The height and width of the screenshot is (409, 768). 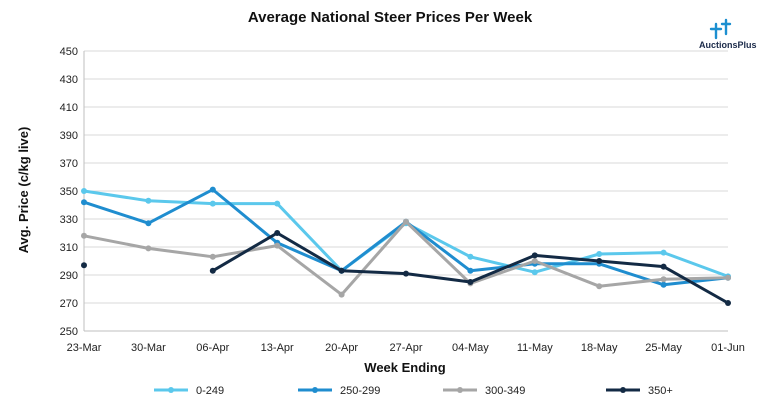 I want to click on y-tick-label: 450, so click(x=69, y=52).